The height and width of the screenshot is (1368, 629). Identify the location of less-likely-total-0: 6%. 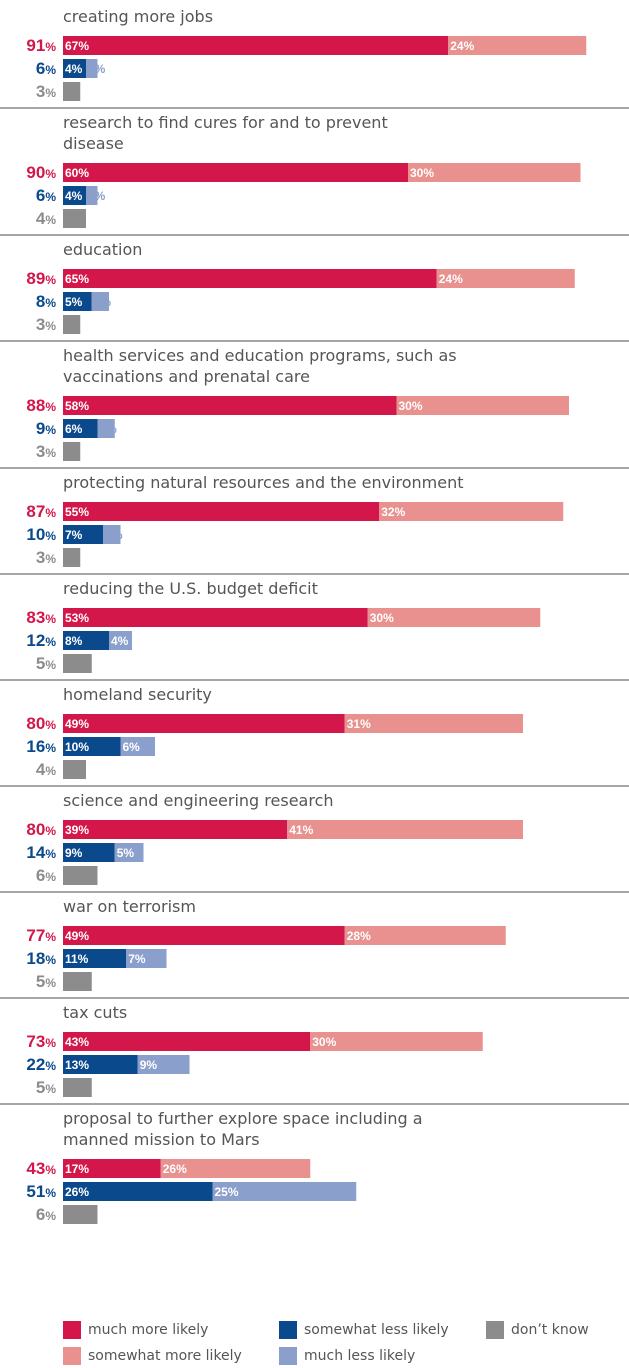
(46, 68).